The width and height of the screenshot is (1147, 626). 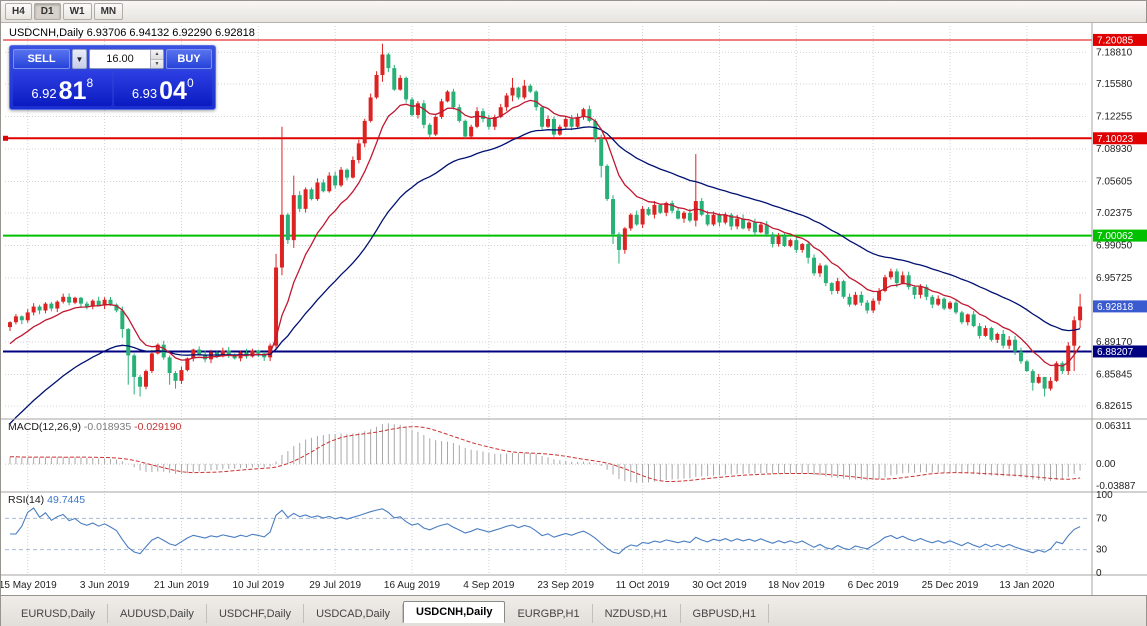 I want to click on macd-indicator-label: MACD(12,26,9) -0.018935 -0.029190, so click(x=94, y=427).